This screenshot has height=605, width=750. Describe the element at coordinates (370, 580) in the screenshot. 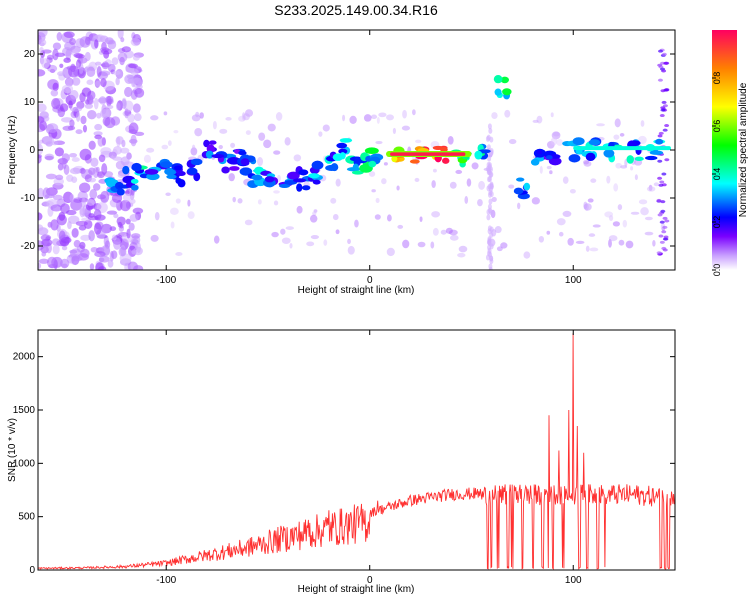

I see `snr-x-tick-label: 0` at that location.